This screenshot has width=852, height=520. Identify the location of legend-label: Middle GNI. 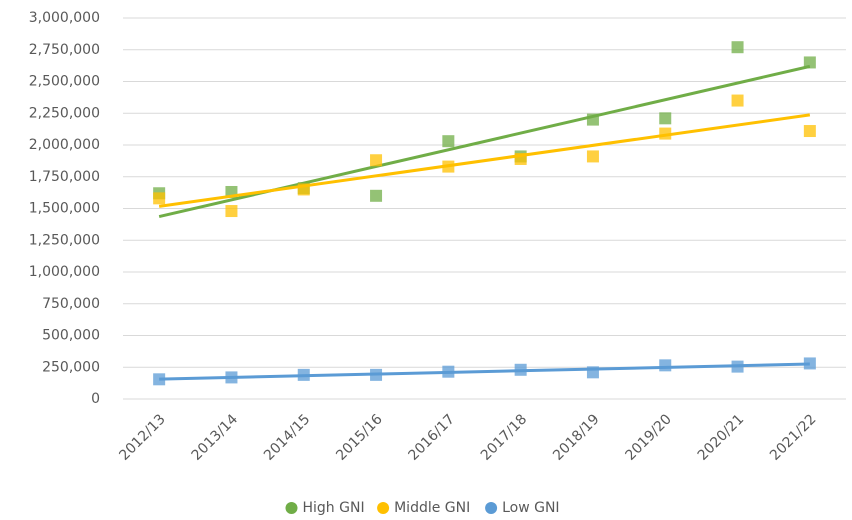
(432, 508).